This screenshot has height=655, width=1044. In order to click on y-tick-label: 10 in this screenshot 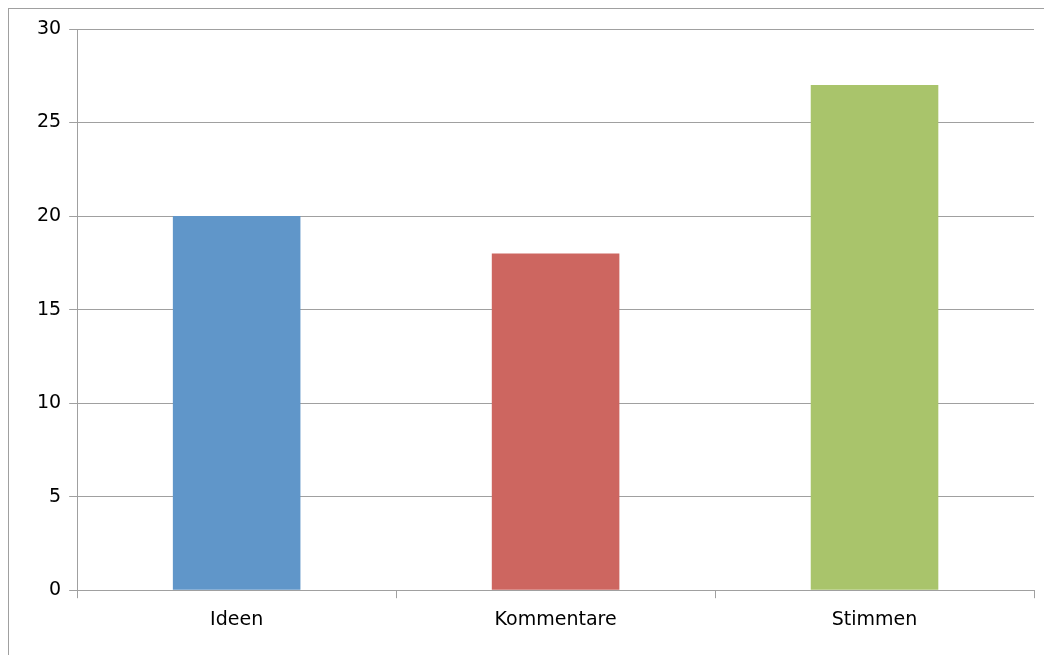, I will do `click(49, 401)`.